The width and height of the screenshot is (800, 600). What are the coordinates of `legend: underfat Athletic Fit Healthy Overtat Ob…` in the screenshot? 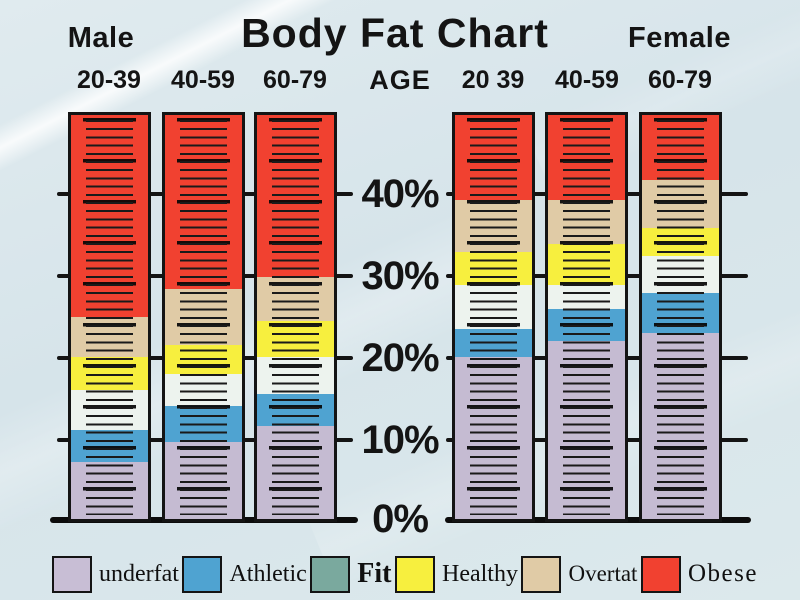 It's located at (405, 574).